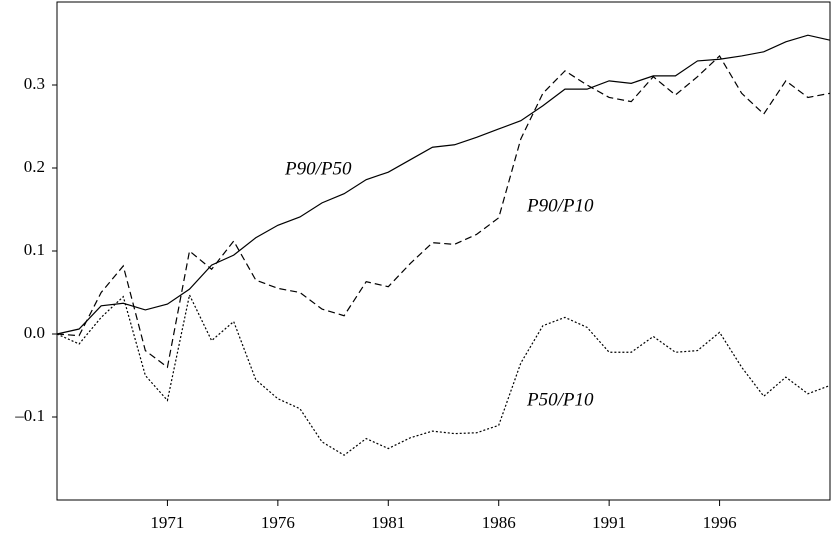 The height and width of the screenshot is (542, 831). I want to click on x-tick-label: 1986, so click(499, 522).